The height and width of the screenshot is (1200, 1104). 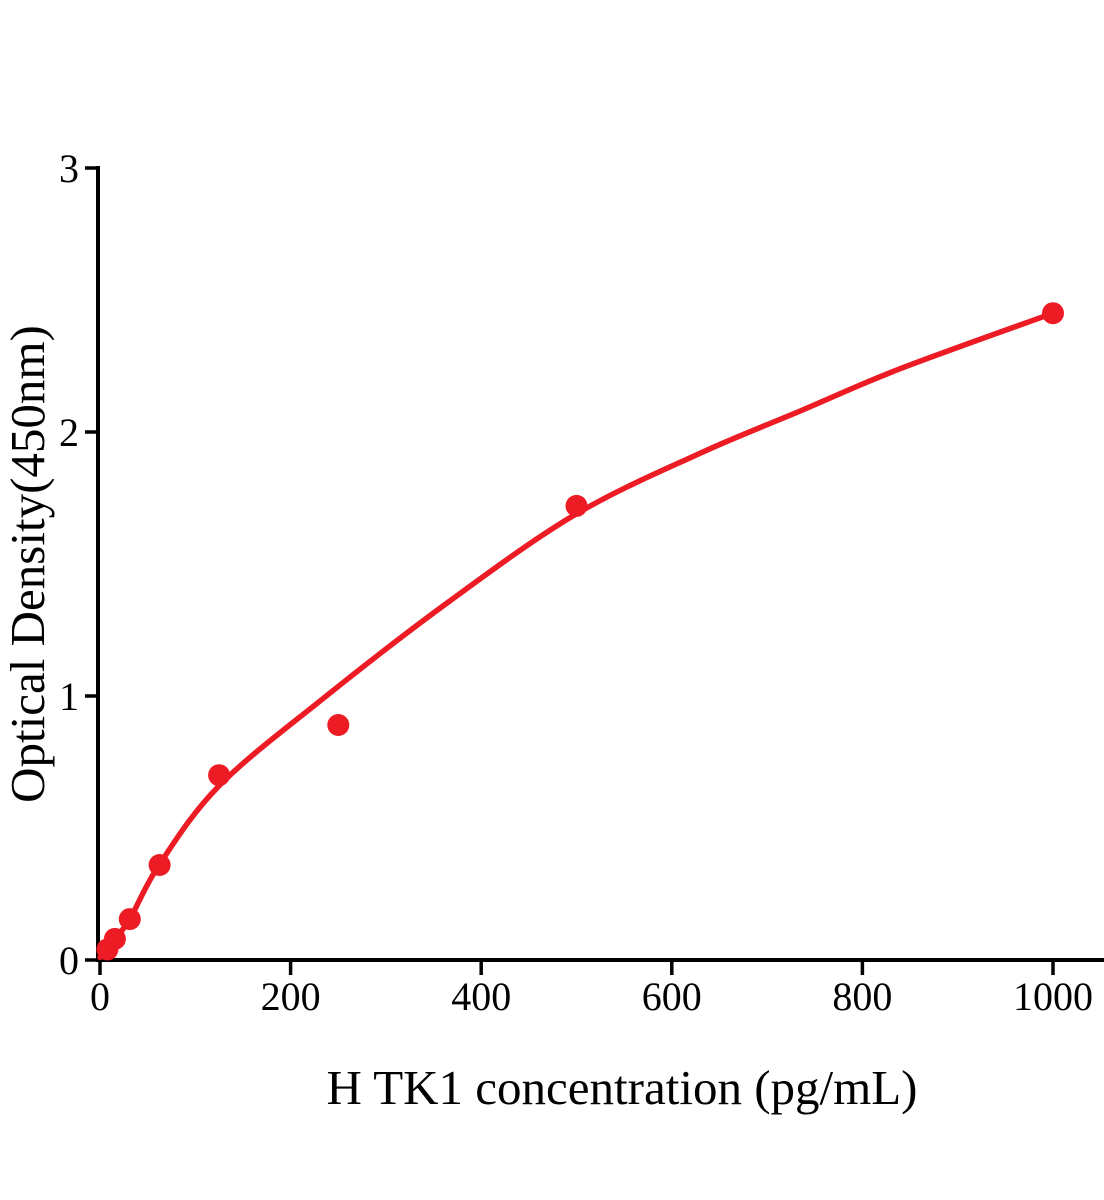 I want to click on y-tick-label: 2, so click(x=69, y=432).